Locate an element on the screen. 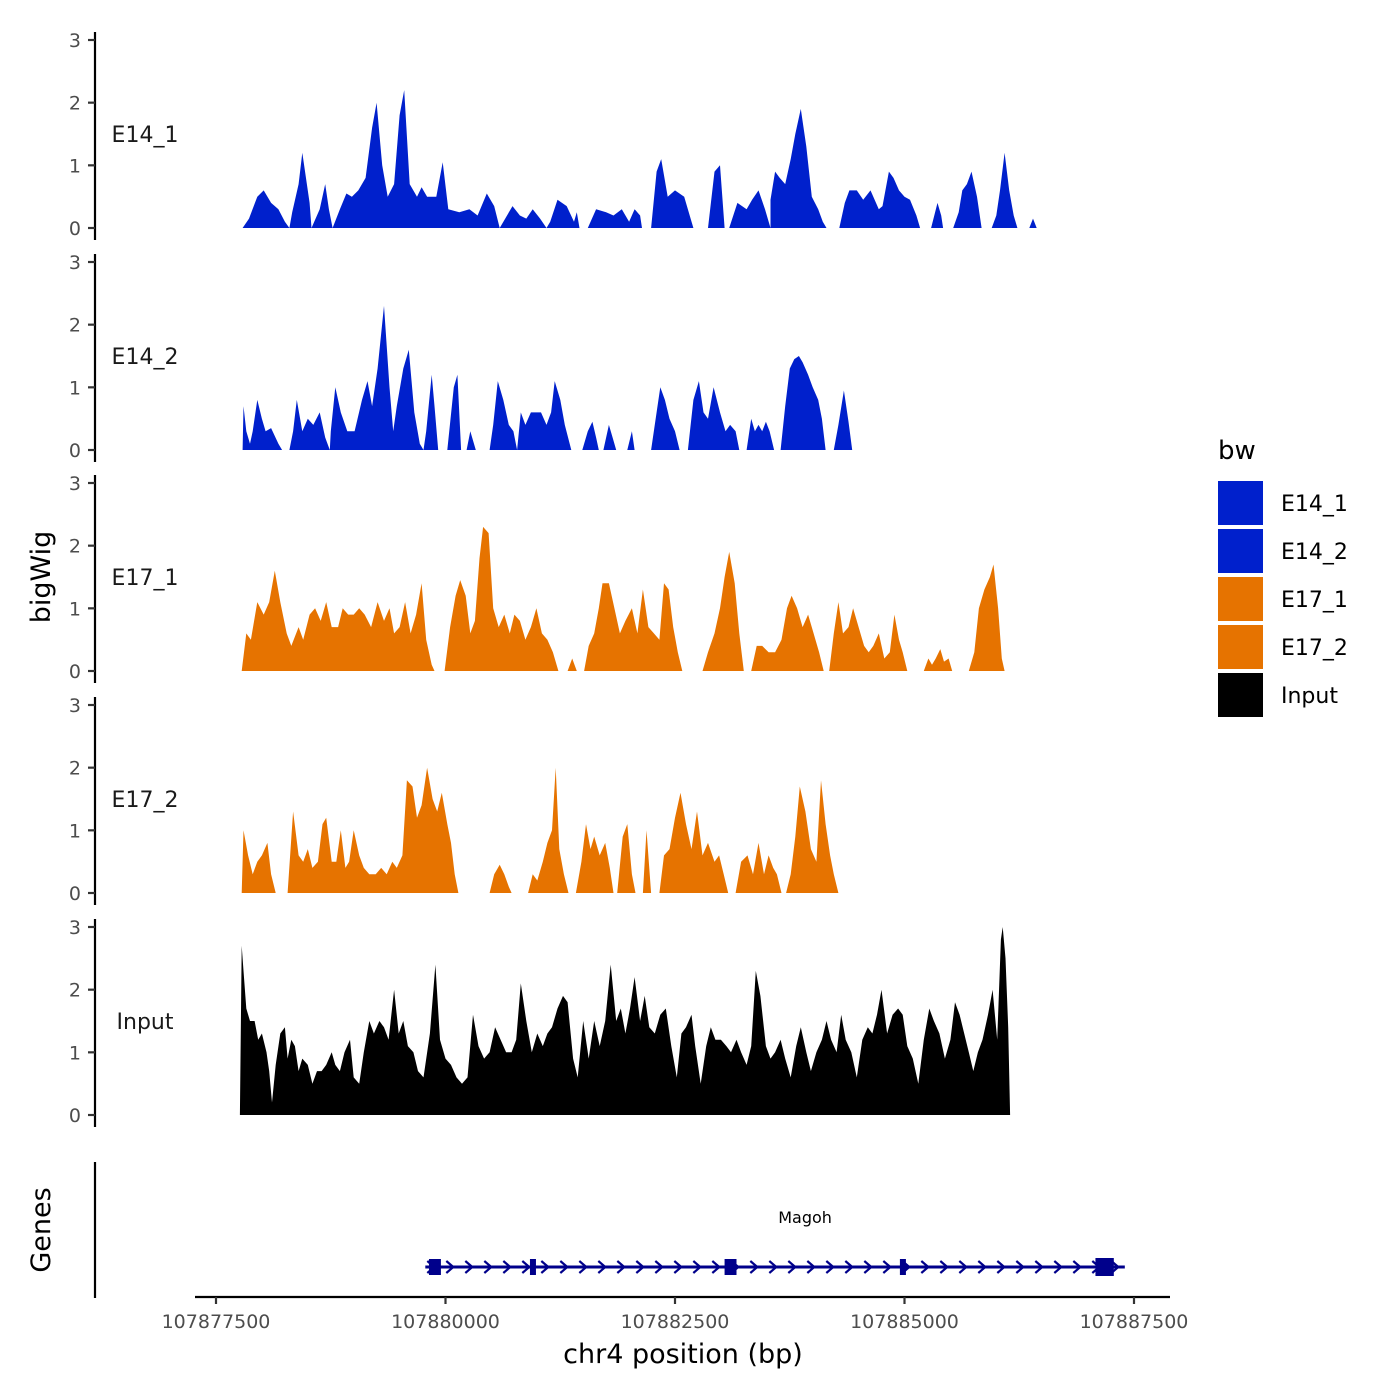 The width and height of the screenshot is (1400, 1400). legend-label-E14_1: E14_1 is located at coordinates (1314, 504).